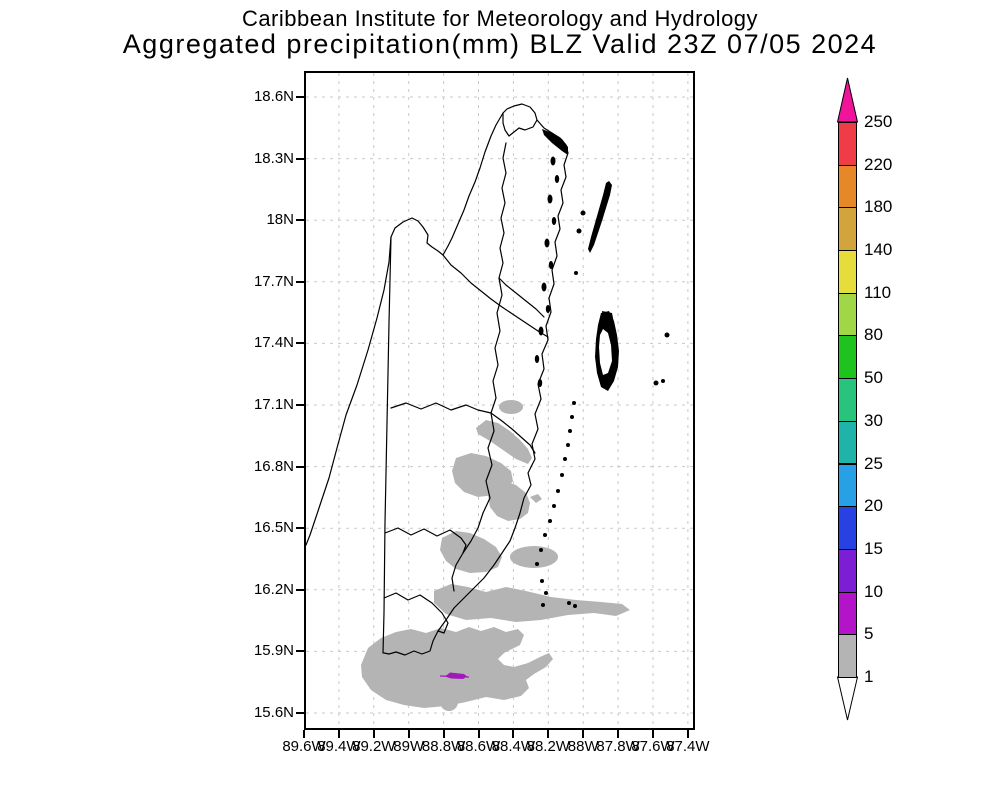 This screenshot has width=1000, height=800. Describe the element at coordinates (878, 207) in the screenshot. I see `colorbar-level-label: 180` at that location.